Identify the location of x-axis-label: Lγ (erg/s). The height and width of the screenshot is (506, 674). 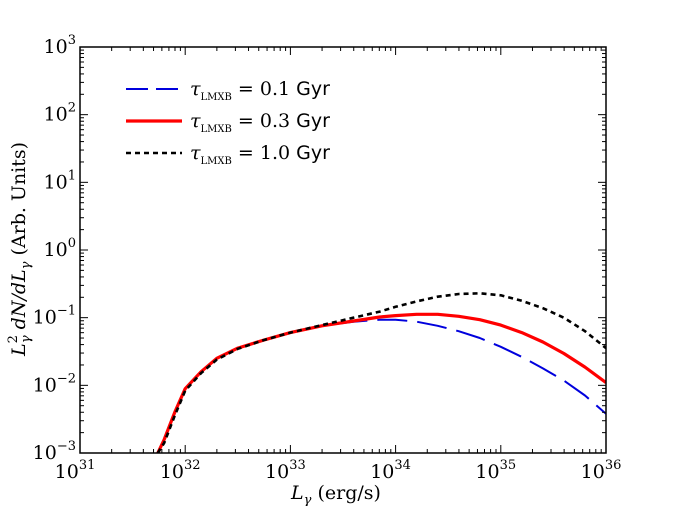
(335, 494).